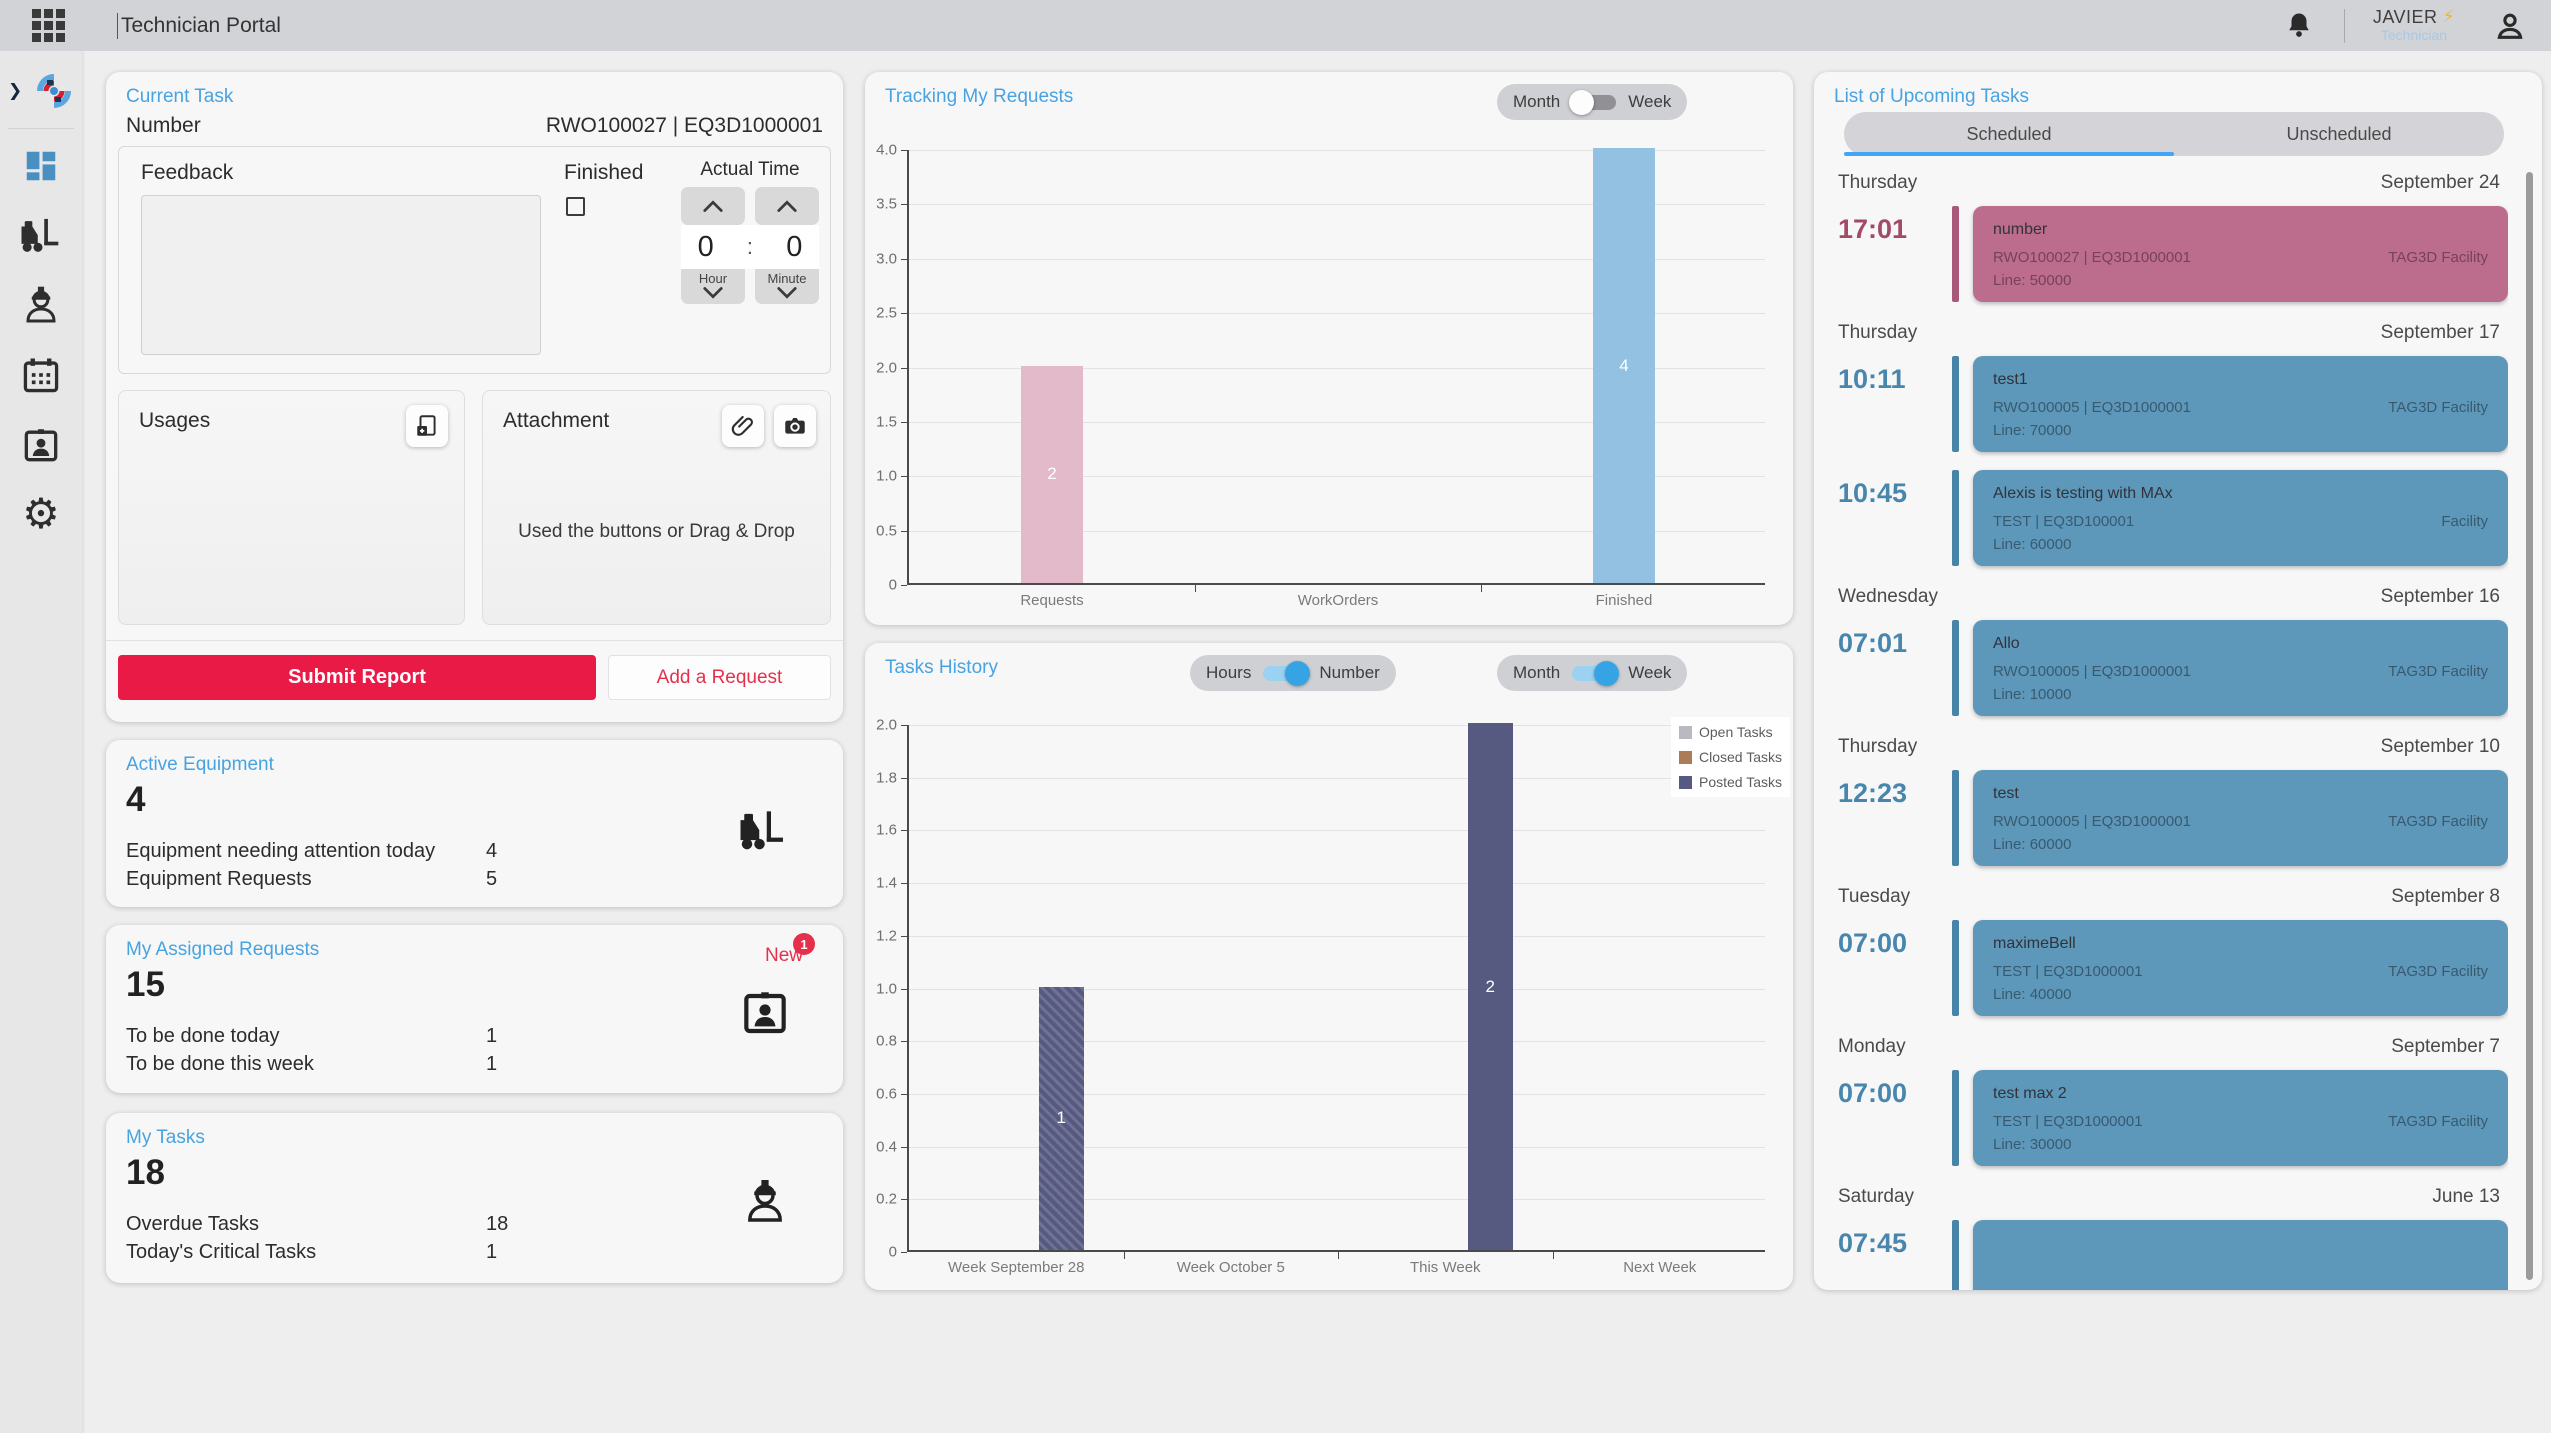  Describe the element at coordinates (41, 375) in the screenshot. I see `sidebar-item-calendar` at that location.